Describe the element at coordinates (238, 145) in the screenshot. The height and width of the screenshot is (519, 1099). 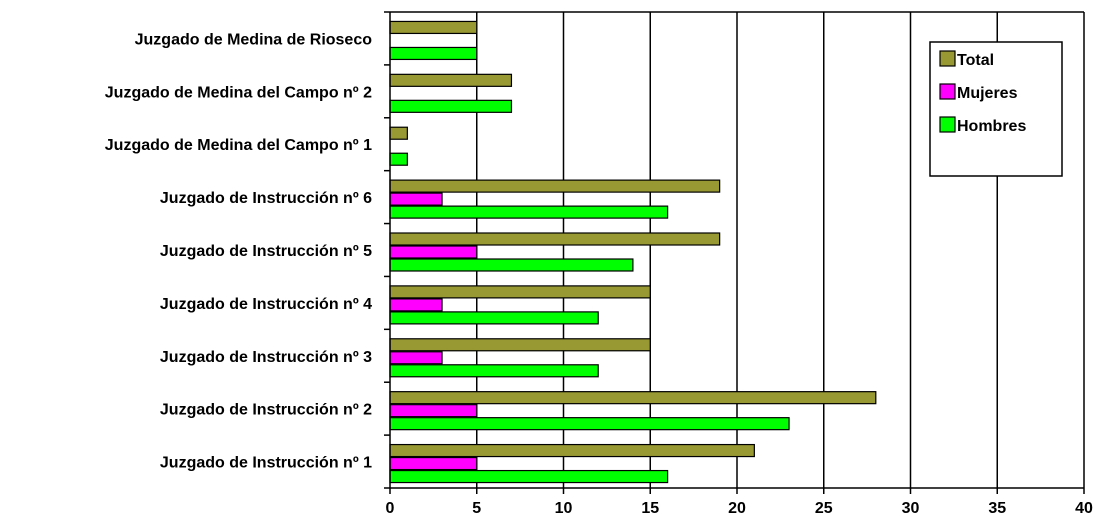
I see `category-label: Juzgado de Medina del Campo nº 1` at that location.